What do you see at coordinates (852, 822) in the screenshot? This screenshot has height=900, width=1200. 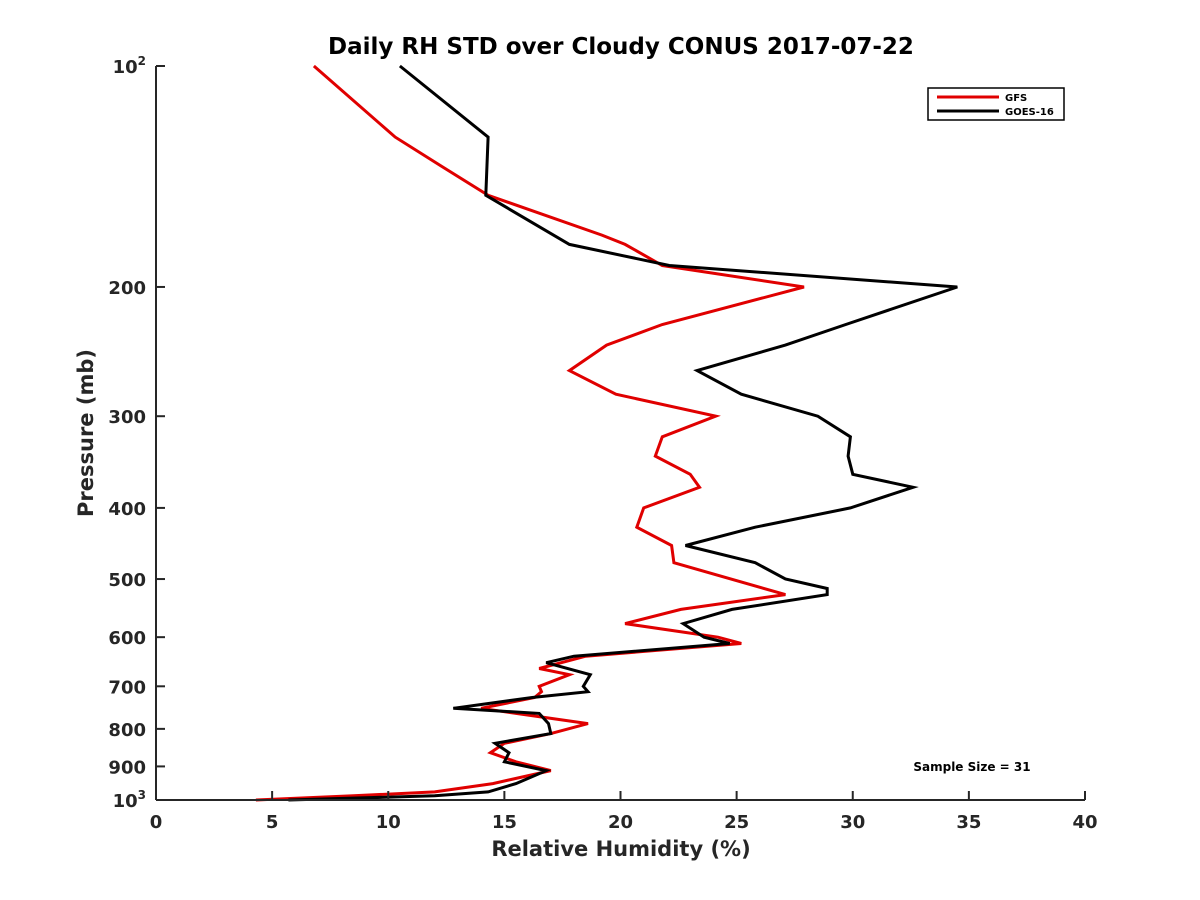 I see `x-tick-label: 30` at bounding box center [852, 822].